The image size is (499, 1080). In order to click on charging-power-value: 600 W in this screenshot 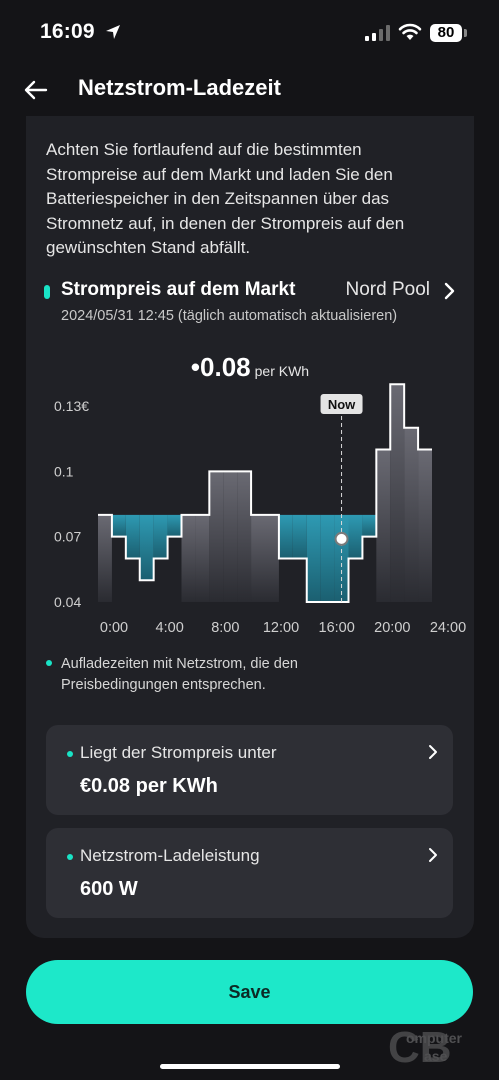, I will do `click(109, 889)`.